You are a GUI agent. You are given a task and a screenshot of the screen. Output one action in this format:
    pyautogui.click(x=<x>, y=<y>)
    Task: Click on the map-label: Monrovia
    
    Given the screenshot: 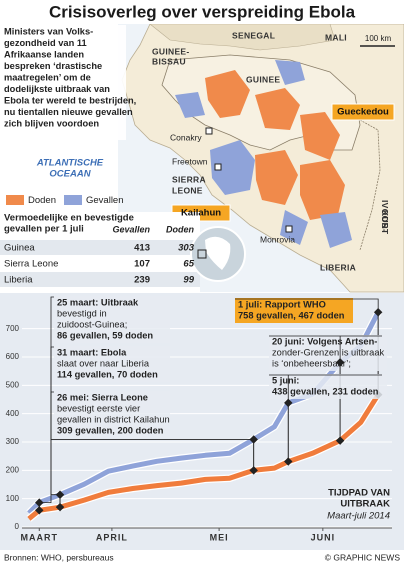 What is the action you would take?
    pyautogui.click(x=277, y=239)
    